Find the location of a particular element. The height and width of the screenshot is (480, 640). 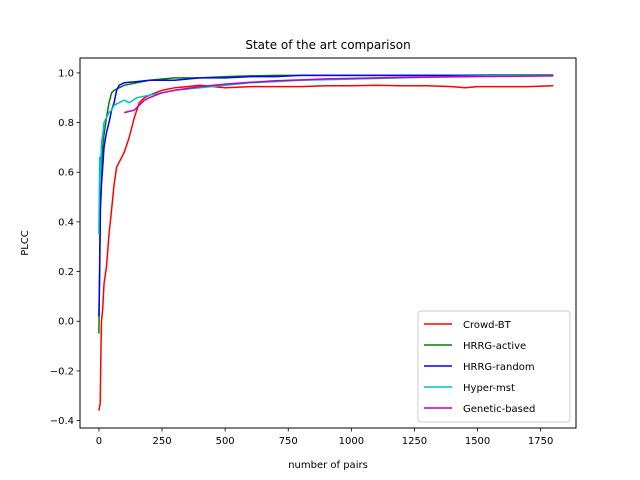

x-tick-label: 0 is located at coordinates (99, 441).